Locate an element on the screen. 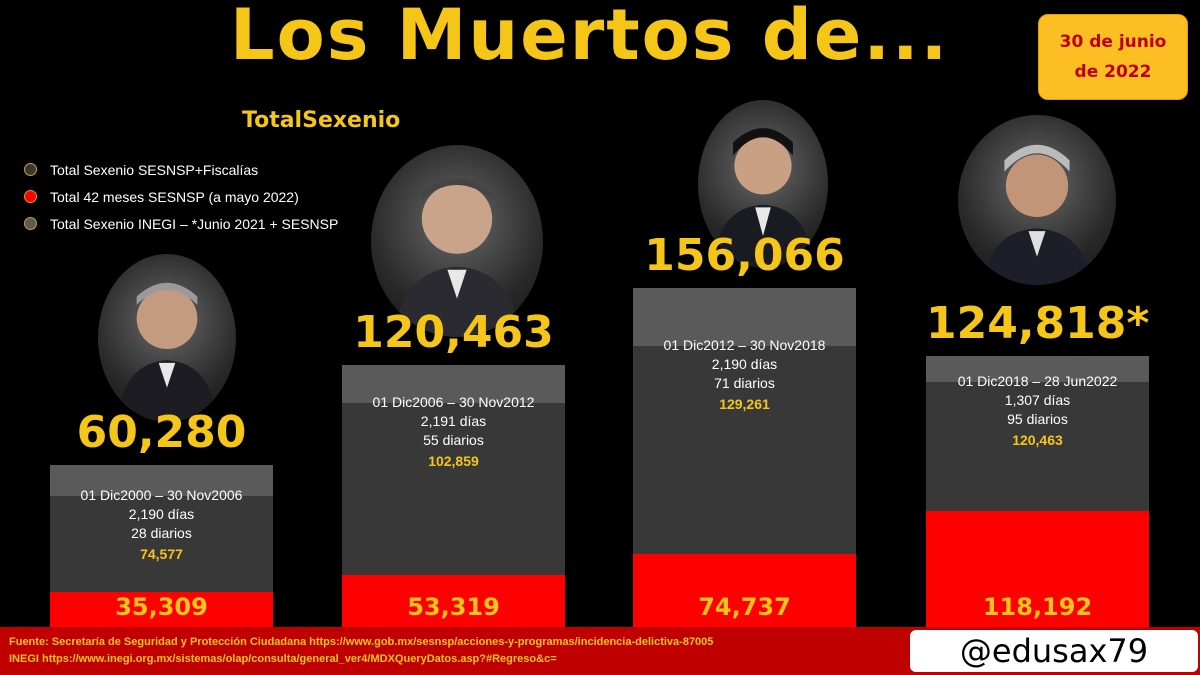 Image resolution: width=1200 pixels, height=675 pixels. bar-period: 01 Dic2006 – 30 Nov2012 is located at coordinates (453, 402).